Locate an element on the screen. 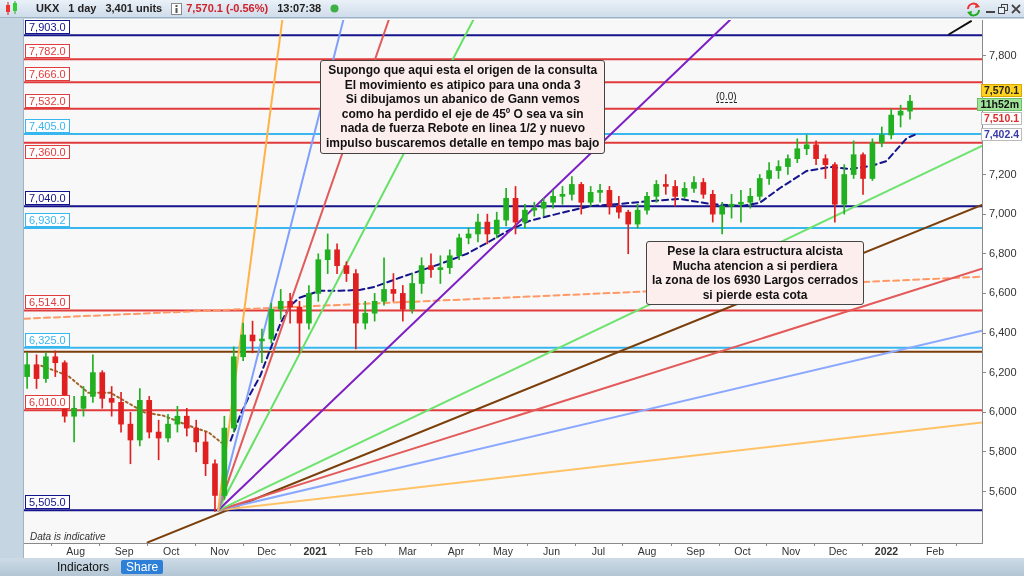 The image size is (1024, 576). x-tick-label: Jun is located at coordinates (552, 551).